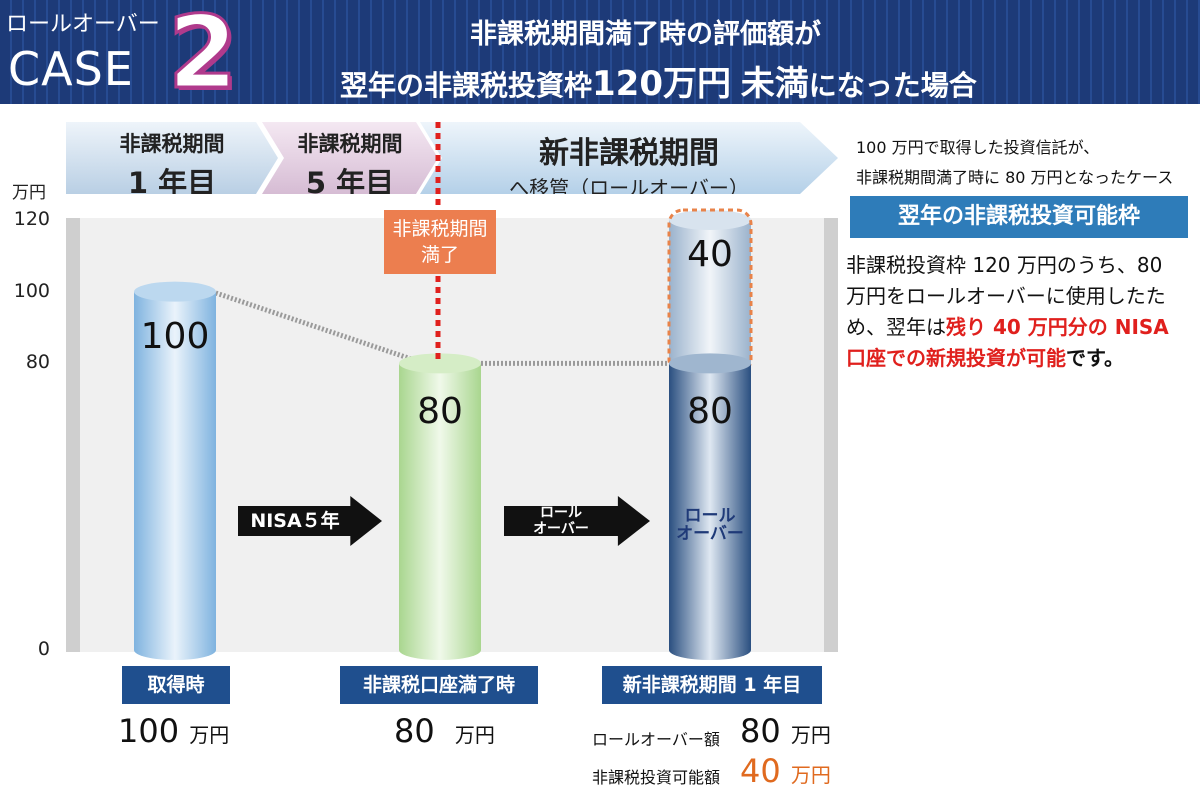 This screenshot has height=800, width=1200. Describe the element at coordinates (350, 144) in the screenshot. I see `phase-2-line1: 非課税期間` at that location.